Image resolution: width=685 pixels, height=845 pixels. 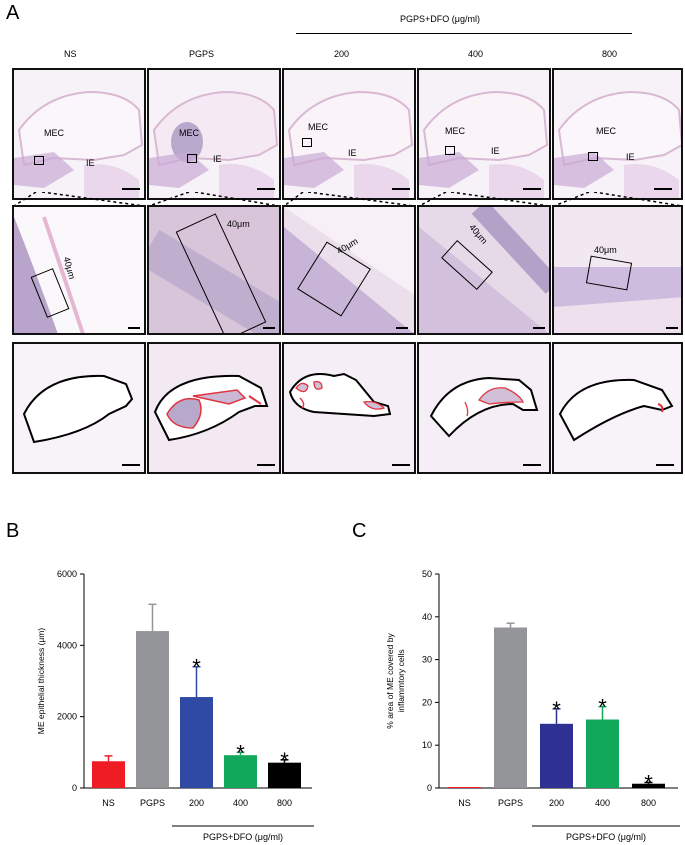 What do you see at coordinates (67, 574) in the screenshot?
I see `y-tick-label: 6000` at bounding box center [67, 574].